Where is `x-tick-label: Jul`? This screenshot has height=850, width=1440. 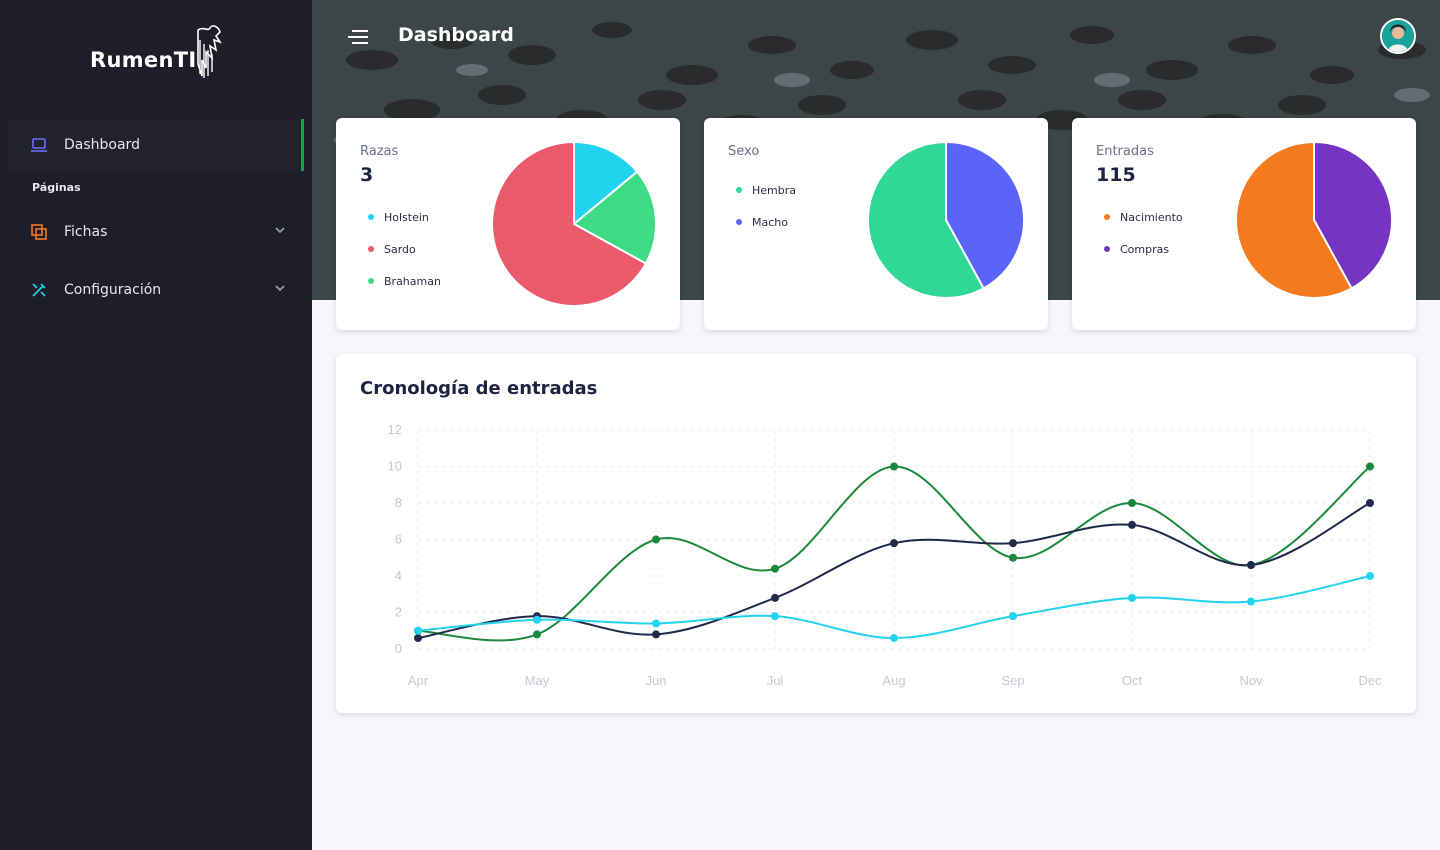 x-tick-label: Jul is located at coordinates (775, 680).